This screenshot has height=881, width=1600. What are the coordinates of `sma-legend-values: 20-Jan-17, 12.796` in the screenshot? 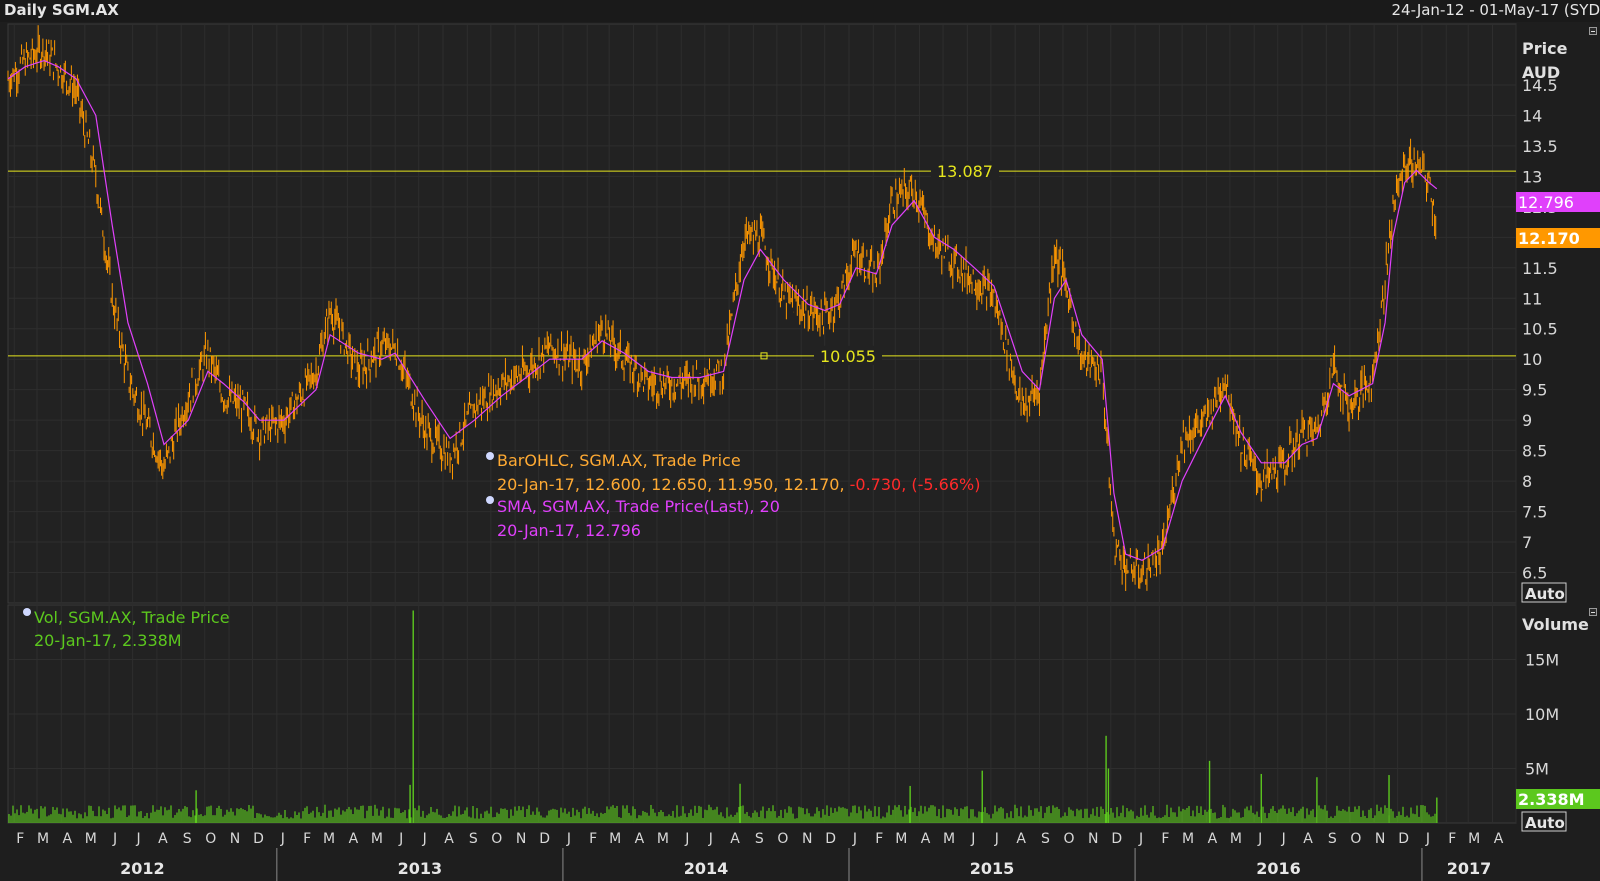 It's located at (569, 530).